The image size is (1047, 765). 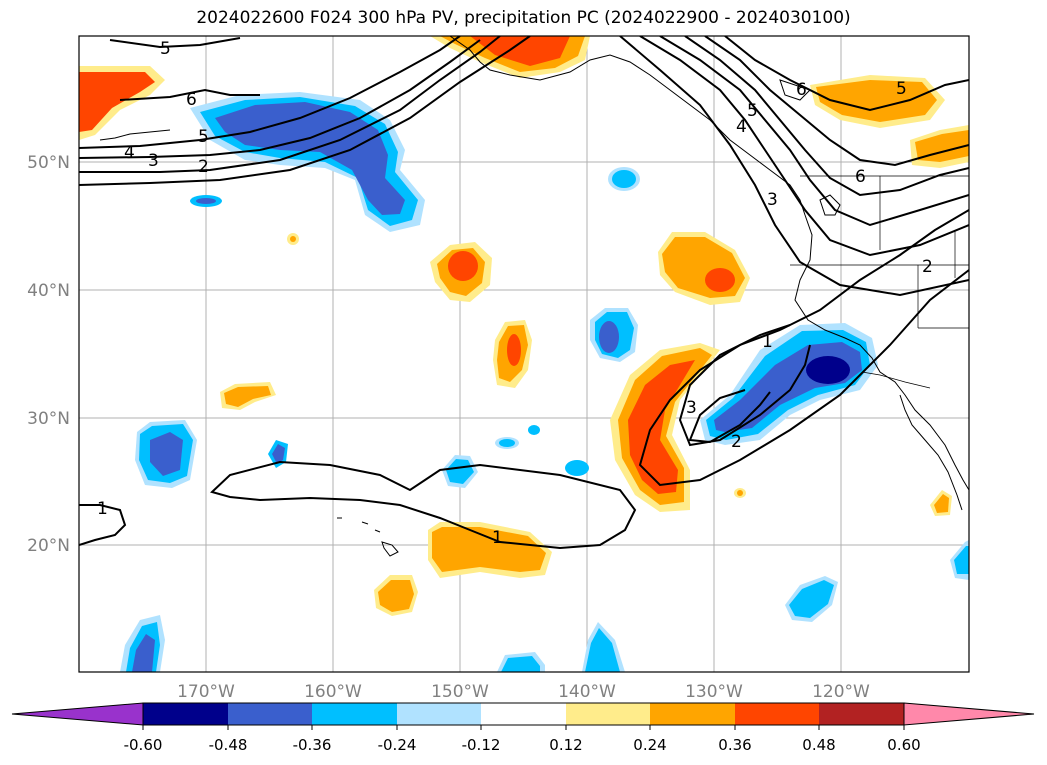 I want to click on colorbar-tick: -0.12, so click(x=481, y=745).